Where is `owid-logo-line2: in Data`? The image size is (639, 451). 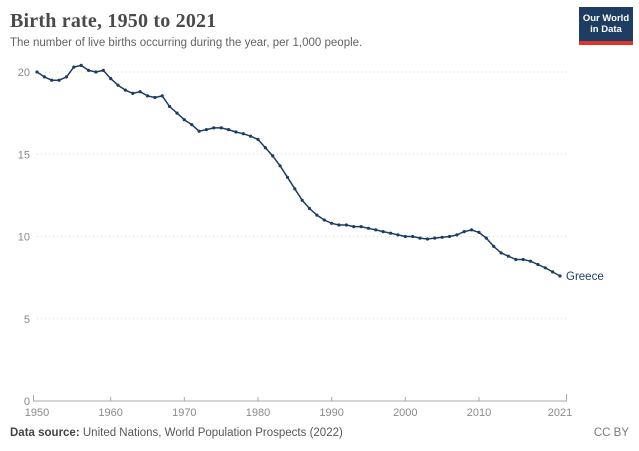 owid-logo-line2: in Data is located at coordinates (606, 29).